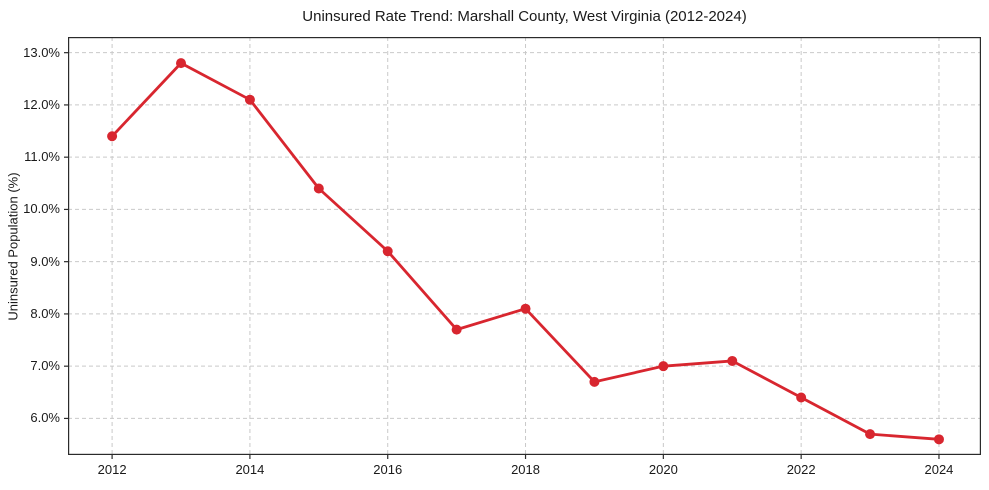 The width and height of the screenshot is (989, 490). What do you see at coordinates (112, 469) in the screenshot?
I see `x-tick-label: 2012` at bounding box center [112, 469].